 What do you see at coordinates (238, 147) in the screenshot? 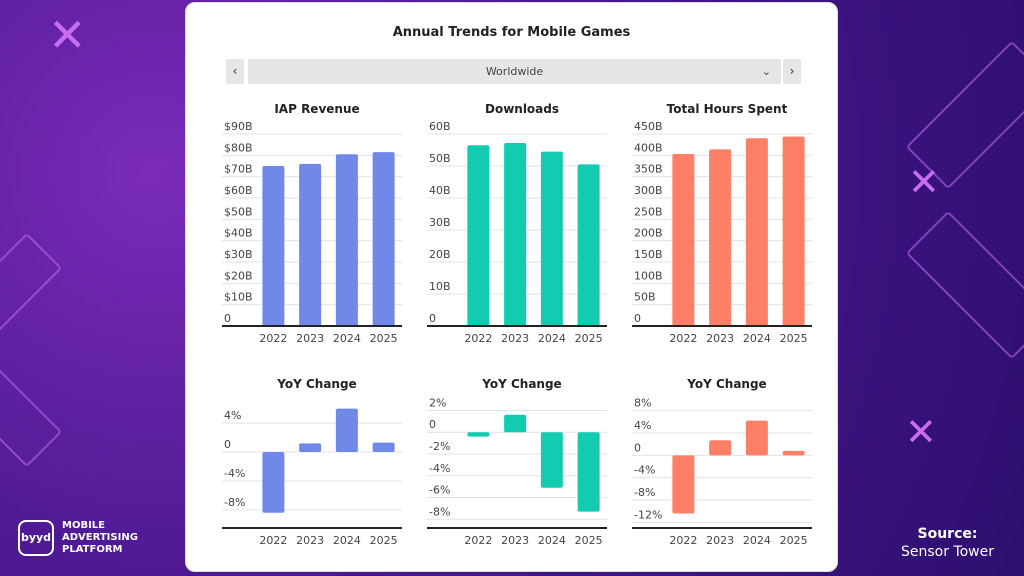
I see `y-tick-label: $80B` at bounding box center [238, 147].